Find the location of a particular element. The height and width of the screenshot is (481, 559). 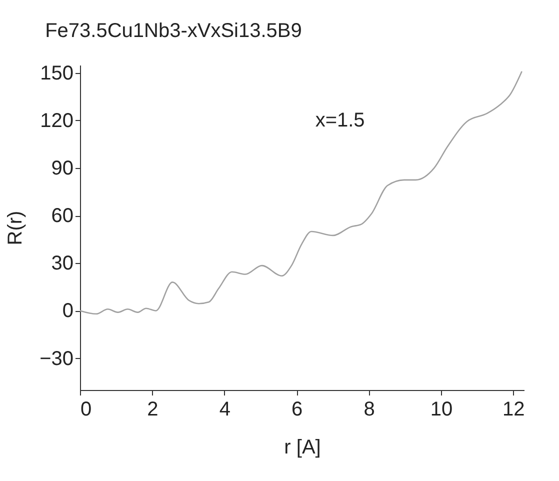

y-tick-label: 120 is located at coordinates (57, 121).